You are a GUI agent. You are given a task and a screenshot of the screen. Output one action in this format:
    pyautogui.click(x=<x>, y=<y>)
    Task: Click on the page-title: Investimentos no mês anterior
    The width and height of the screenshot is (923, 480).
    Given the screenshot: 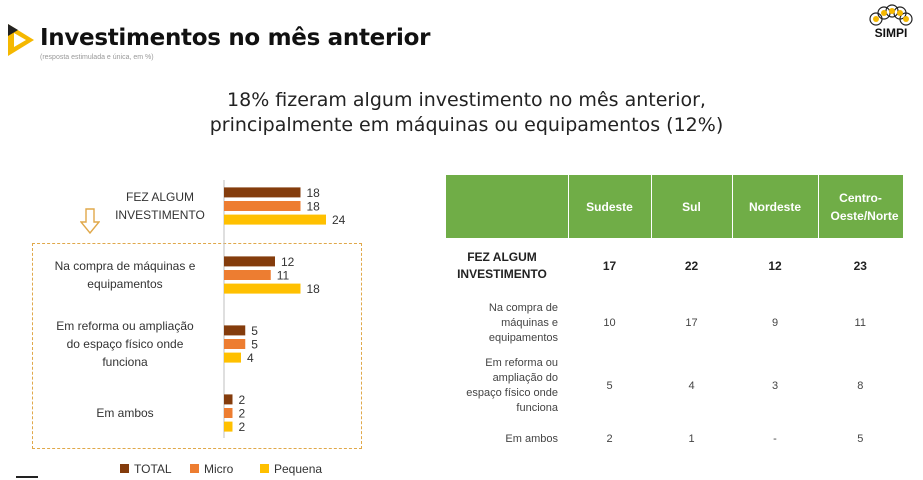 What is the action you would take?
    pyautogui.click(x=235, y=38)
    